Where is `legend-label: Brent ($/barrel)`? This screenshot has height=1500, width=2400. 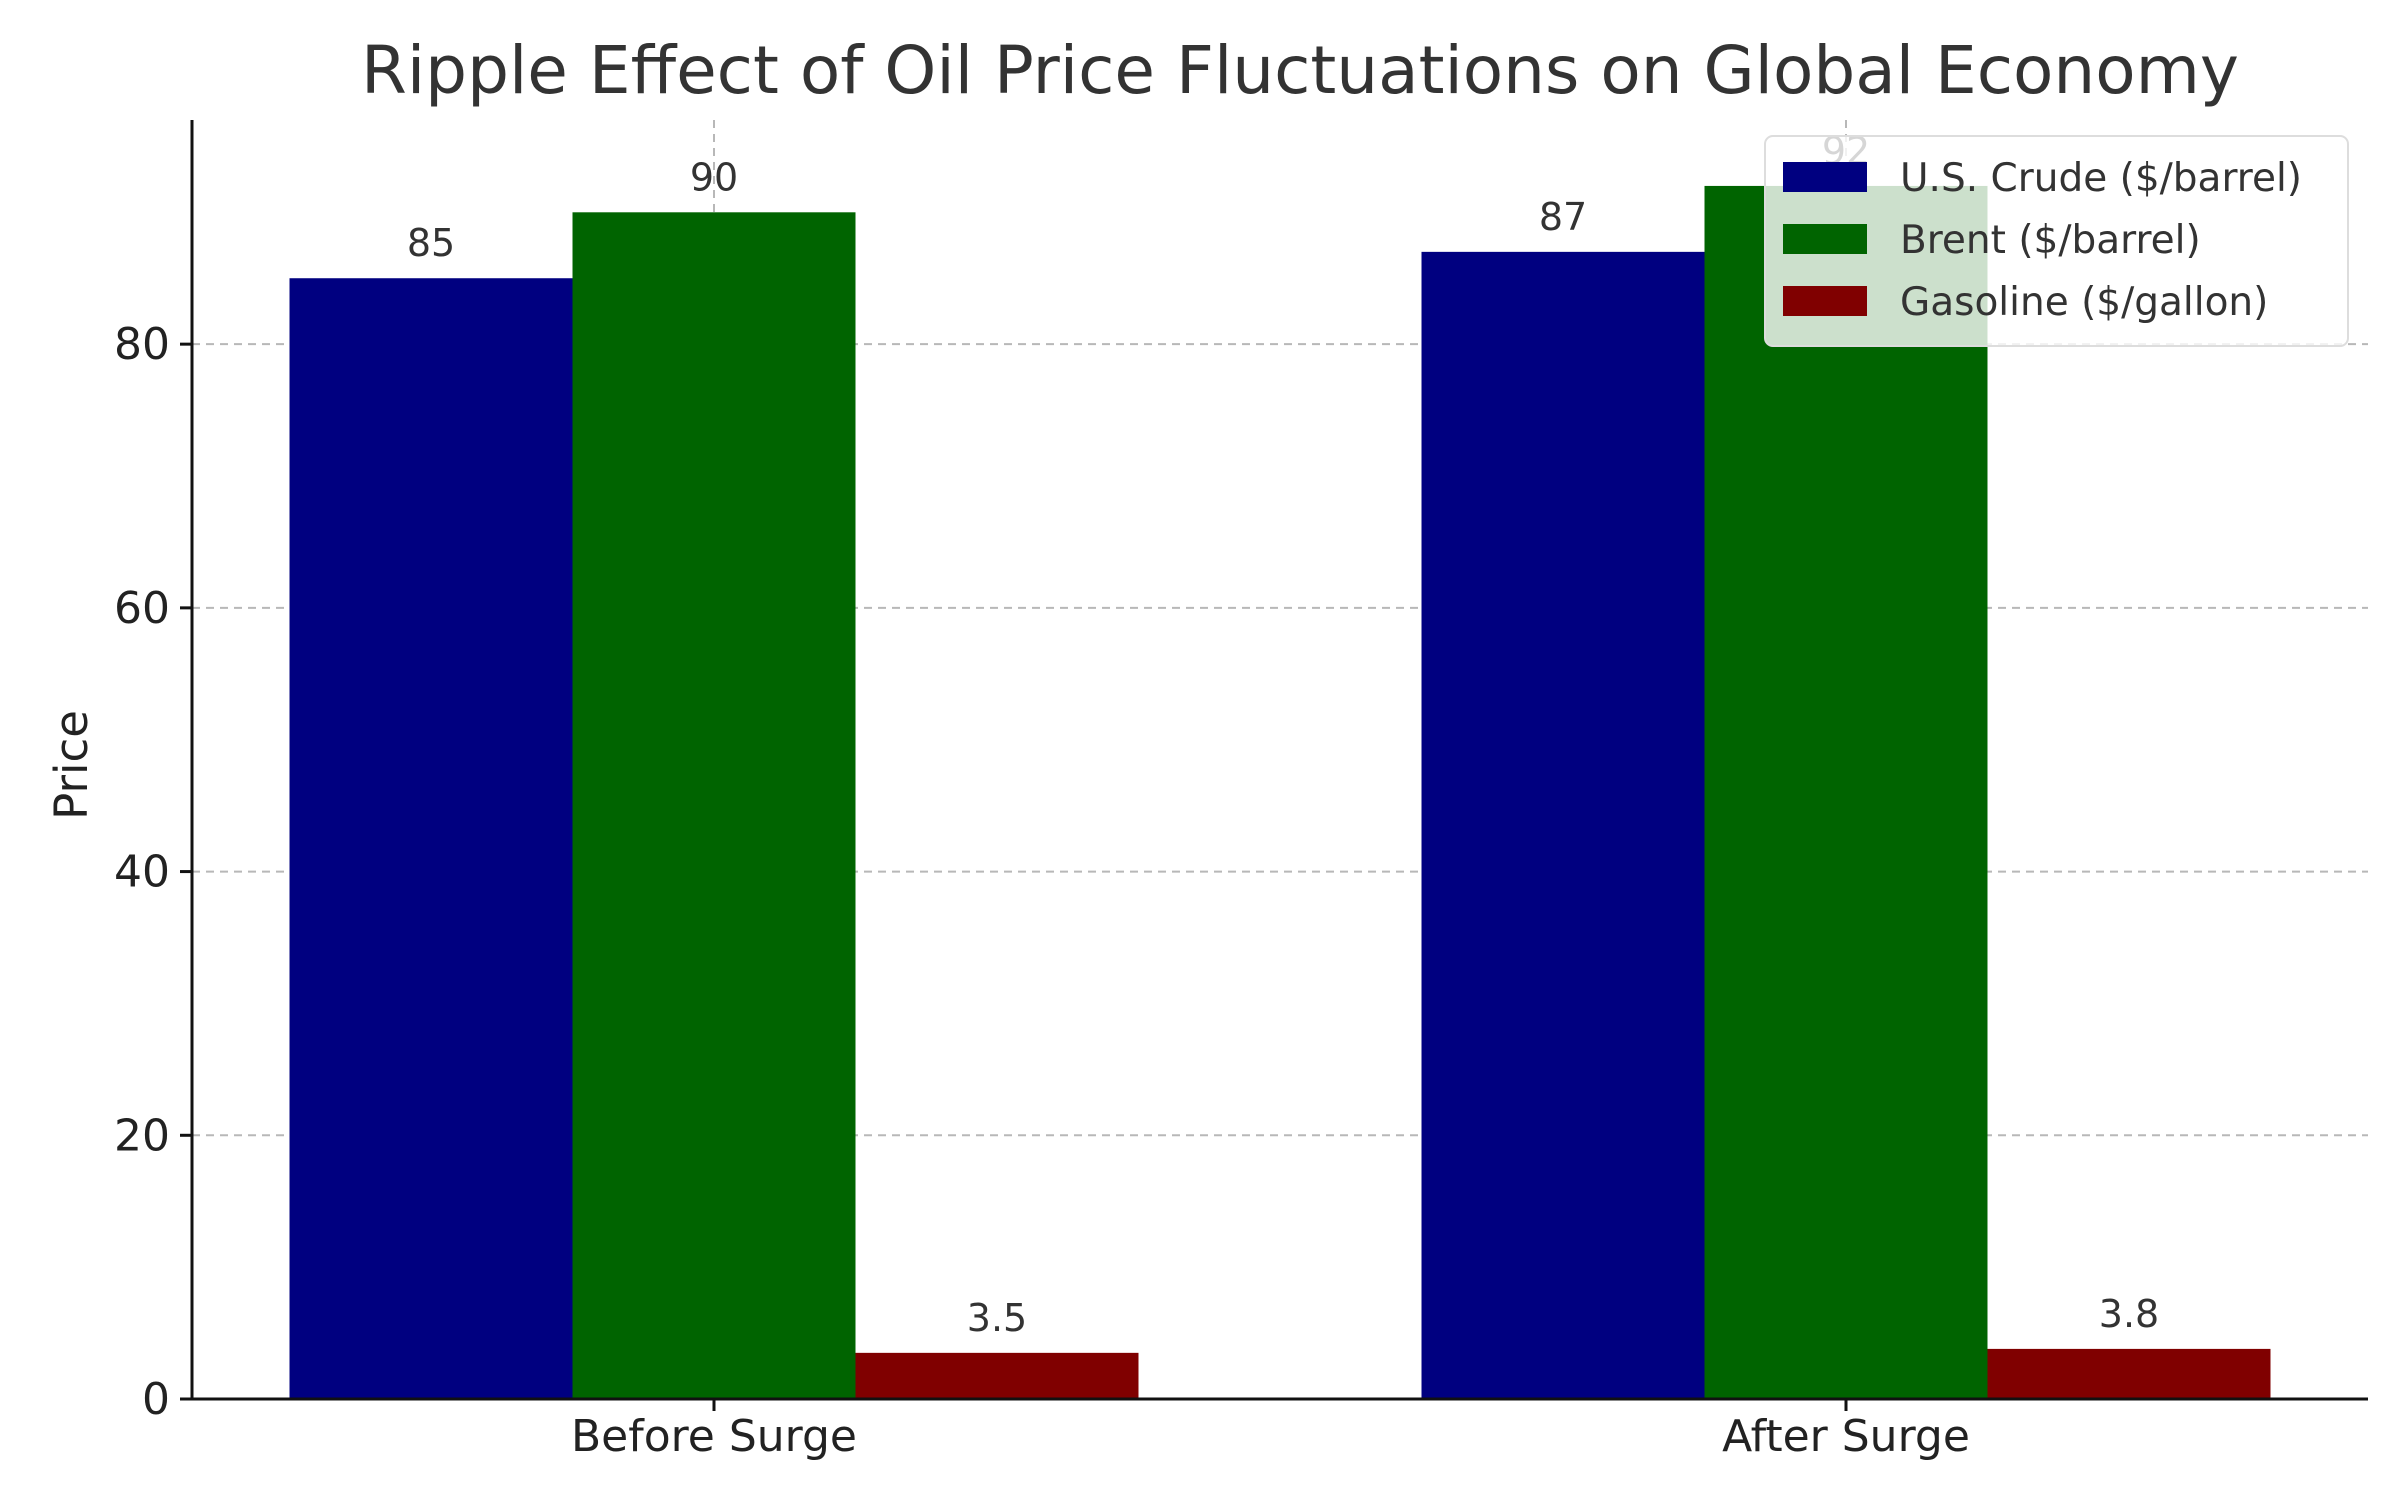 legend-label: Brent ($/barrel) is located at coordinates (2050, 240).